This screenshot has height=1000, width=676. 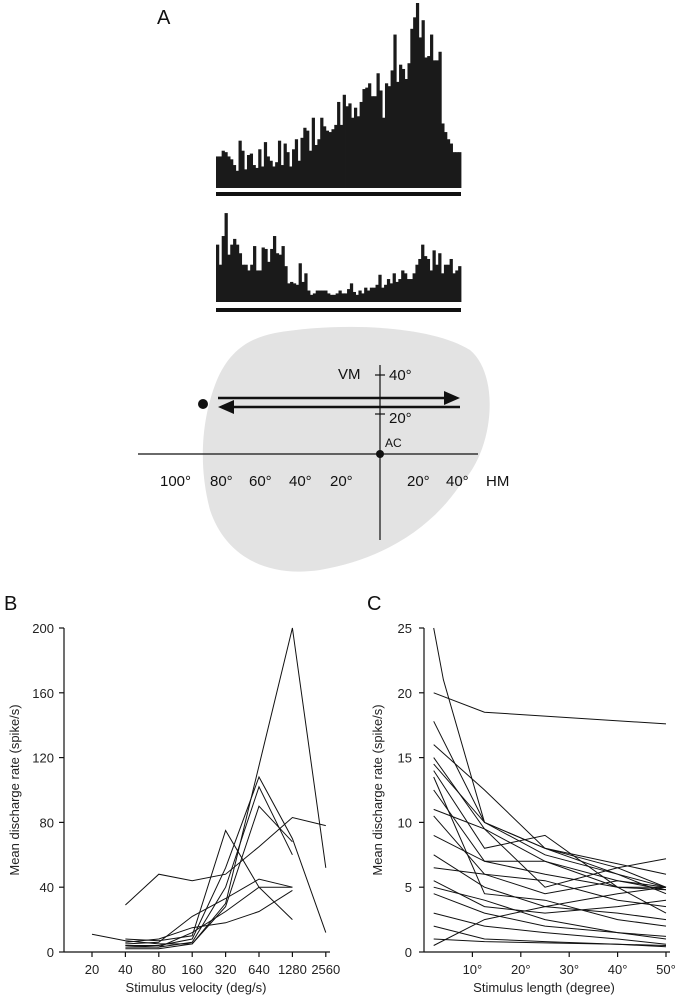 I want to click on hm-tick-label-40-right: 40°, so click(x=457, y=481).